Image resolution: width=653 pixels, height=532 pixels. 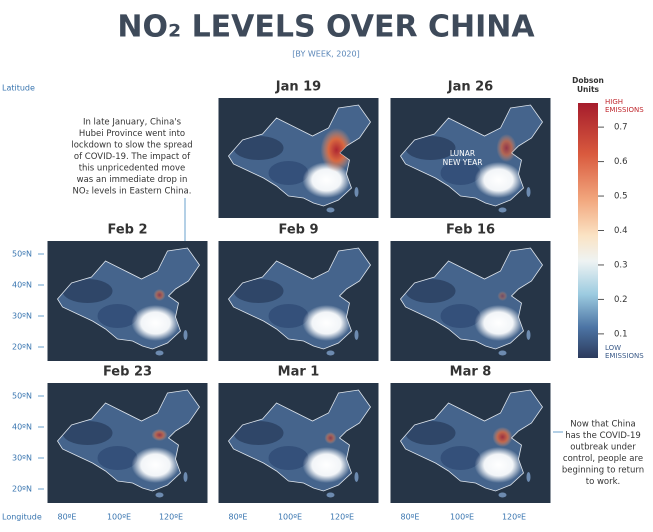 I want to click on annotation-line: HIGH, so click(x=614, y=102).